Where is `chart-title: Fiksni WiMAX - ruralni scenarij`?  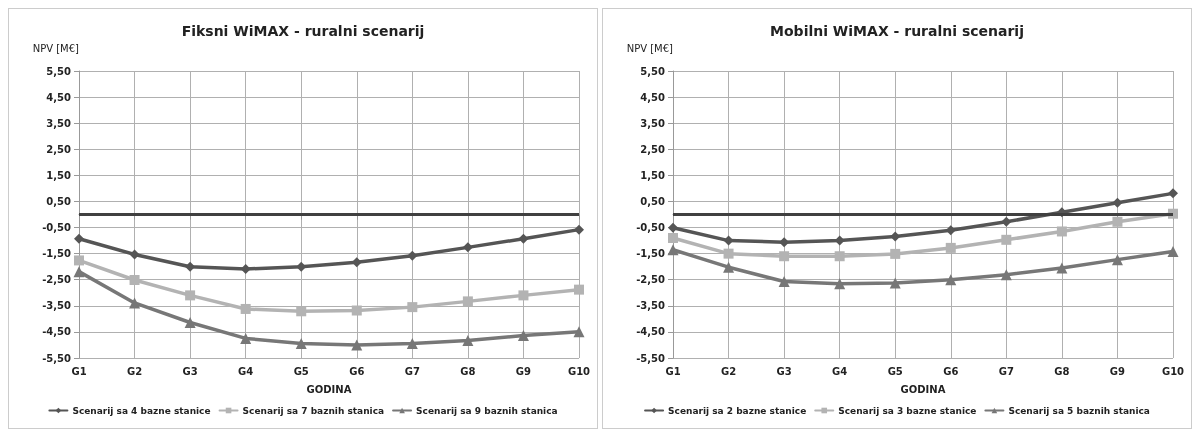
chart-title: Fiksni WiMAX - ruralni scenarij is located at coordinates (303, 31).